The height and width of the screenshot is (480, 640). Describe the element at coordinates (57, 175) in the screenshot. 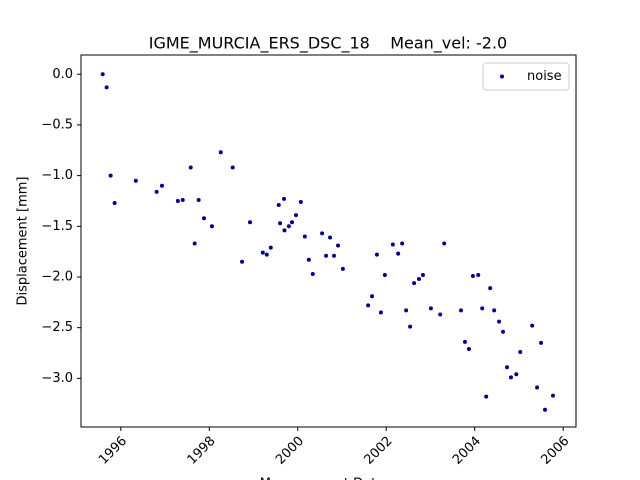

I see `y-tick-label: −1.0` at that location.